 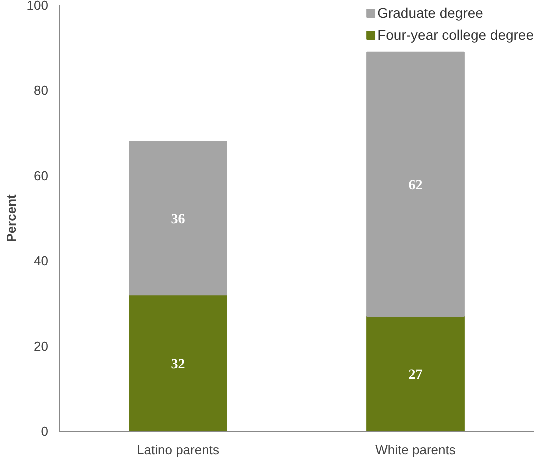 I want to click on data-label: 27, so click(x=415, y=375).